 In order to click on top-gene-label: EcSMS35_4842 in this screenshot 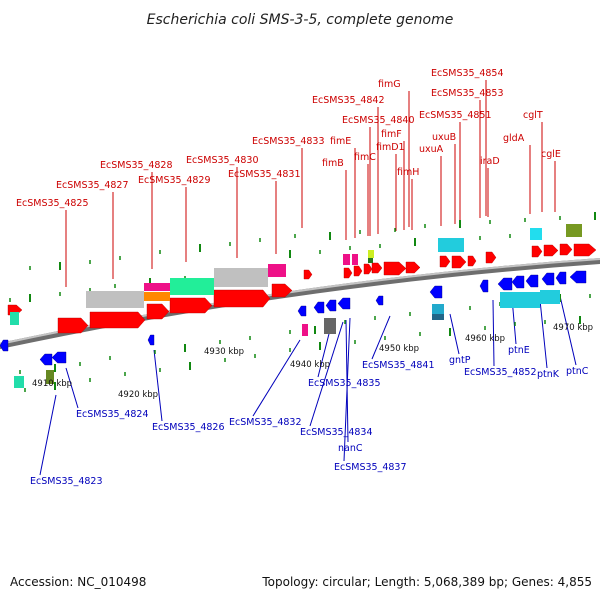, I will do `click(348, 100)`.